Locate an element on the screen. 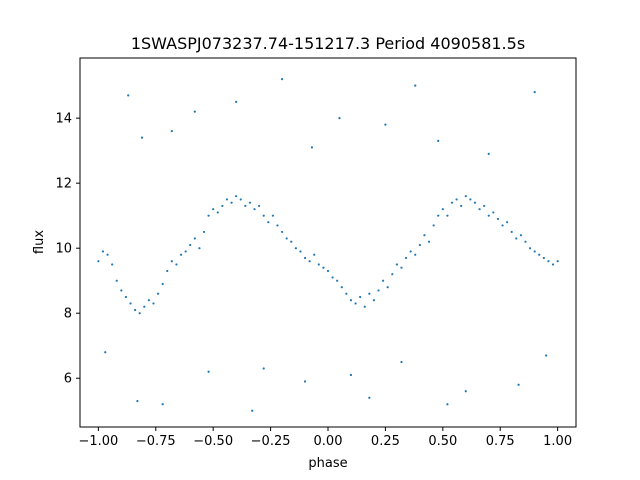 The image size is (640, 480). x-axis-label: phase is located at coordinates (327, 463).